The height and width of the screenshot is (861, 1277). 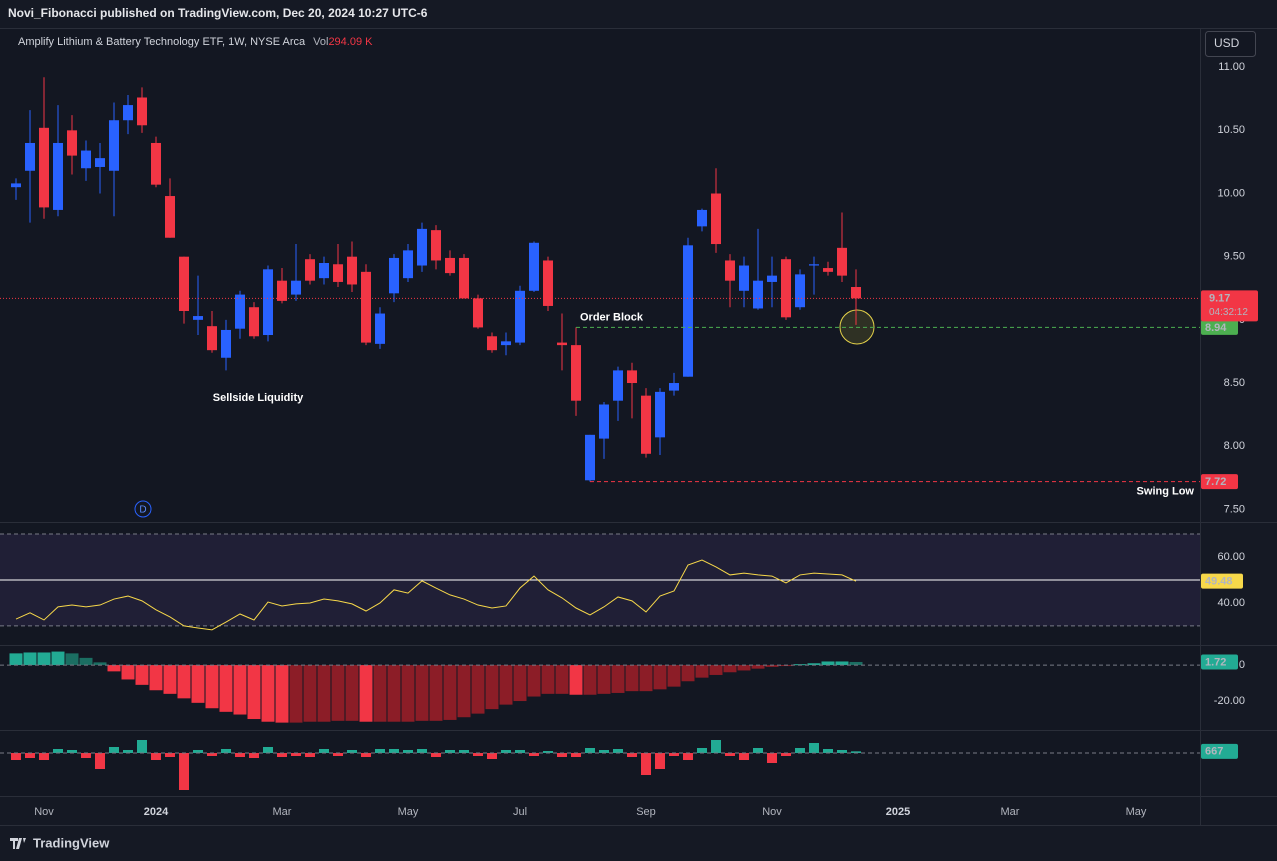 What do you see at coordinates (1222, 581) in the screenshot?
I see `last-value-box` at bounding box center [1222, 581].